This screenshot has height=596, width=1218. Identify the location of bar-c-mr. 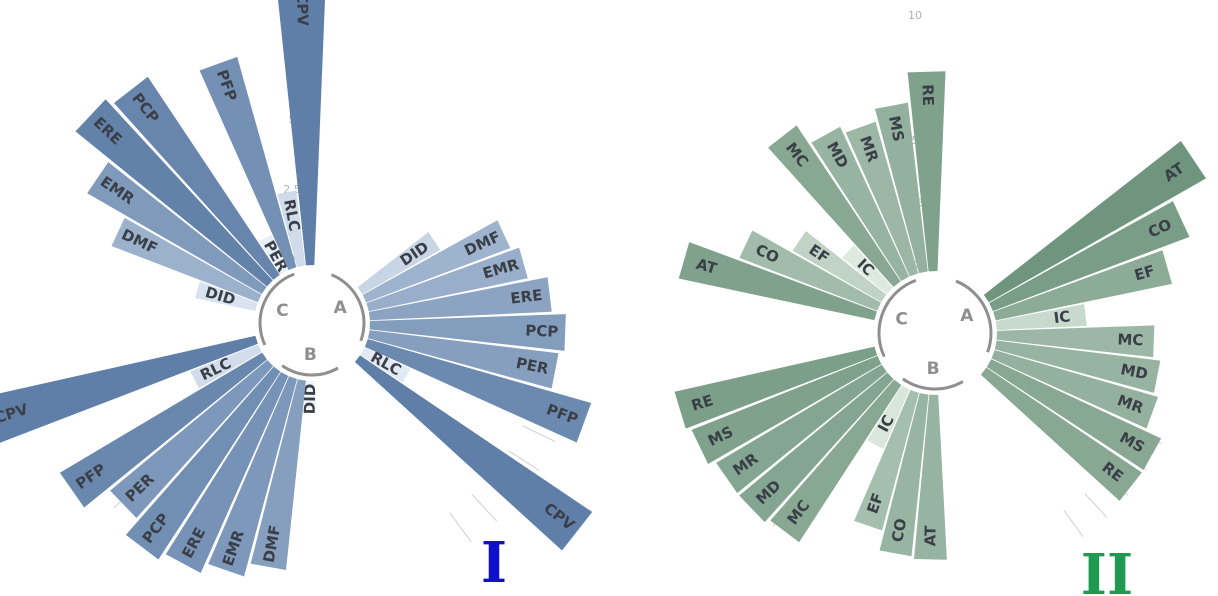
(882, 199).